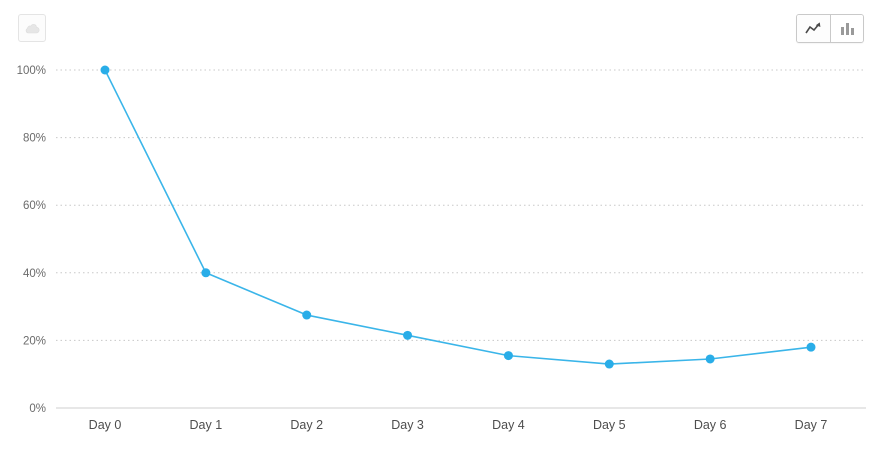 The height and width of the screenshot is (453, 884). What do you see at coordinates (31, 71) in the screenshot?
I see `y-axis-tick-label: 100%` at bounding box center [31, 71].